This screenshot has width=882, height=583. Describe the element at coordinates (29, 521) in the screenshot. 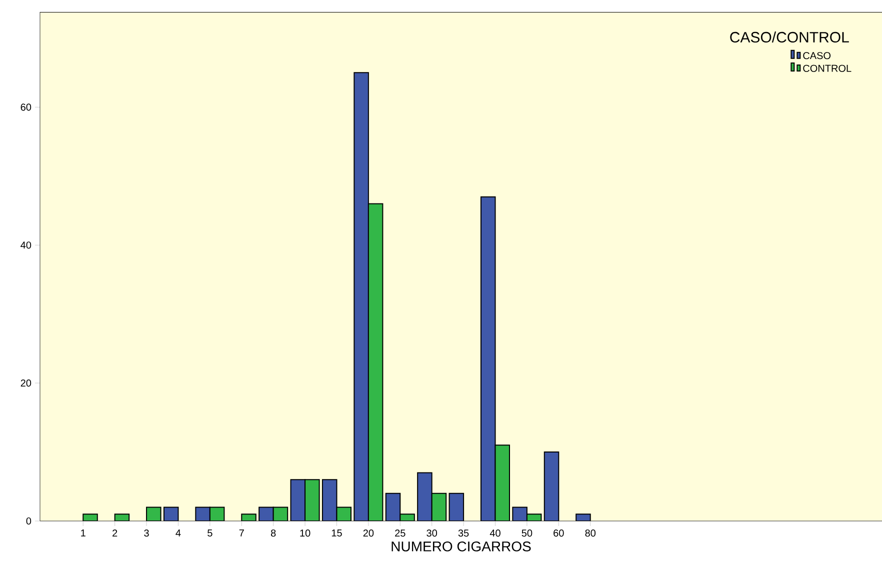

I see `y-tick-label: 0` at that location.